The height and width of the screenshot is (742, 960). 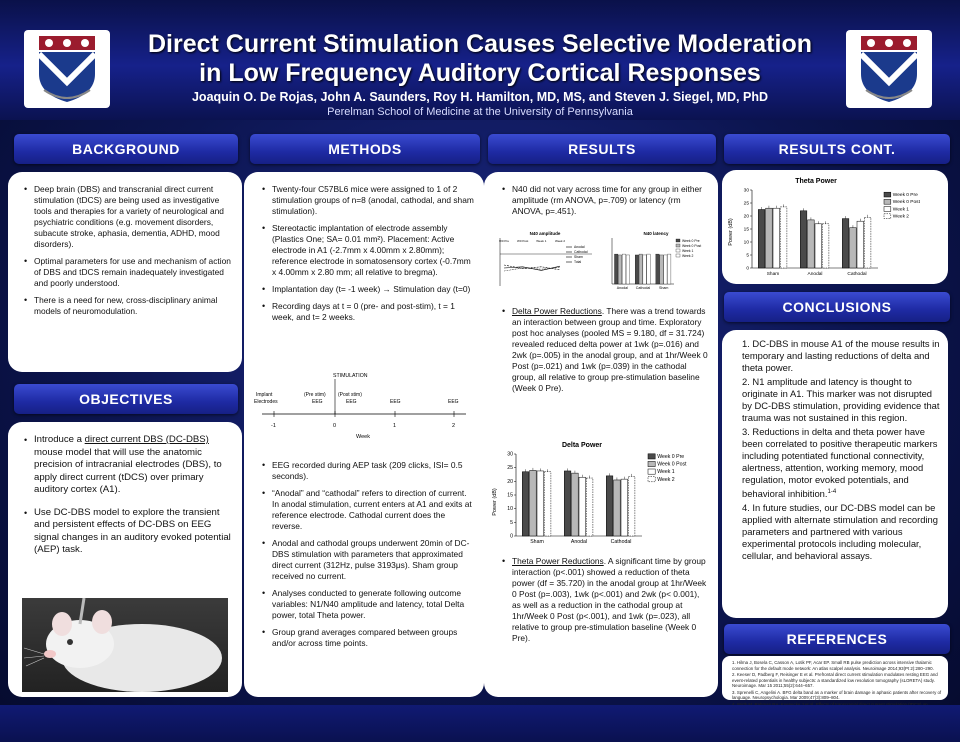 I want to click on penn-shield-logo-left, so click(x=67, y=69).